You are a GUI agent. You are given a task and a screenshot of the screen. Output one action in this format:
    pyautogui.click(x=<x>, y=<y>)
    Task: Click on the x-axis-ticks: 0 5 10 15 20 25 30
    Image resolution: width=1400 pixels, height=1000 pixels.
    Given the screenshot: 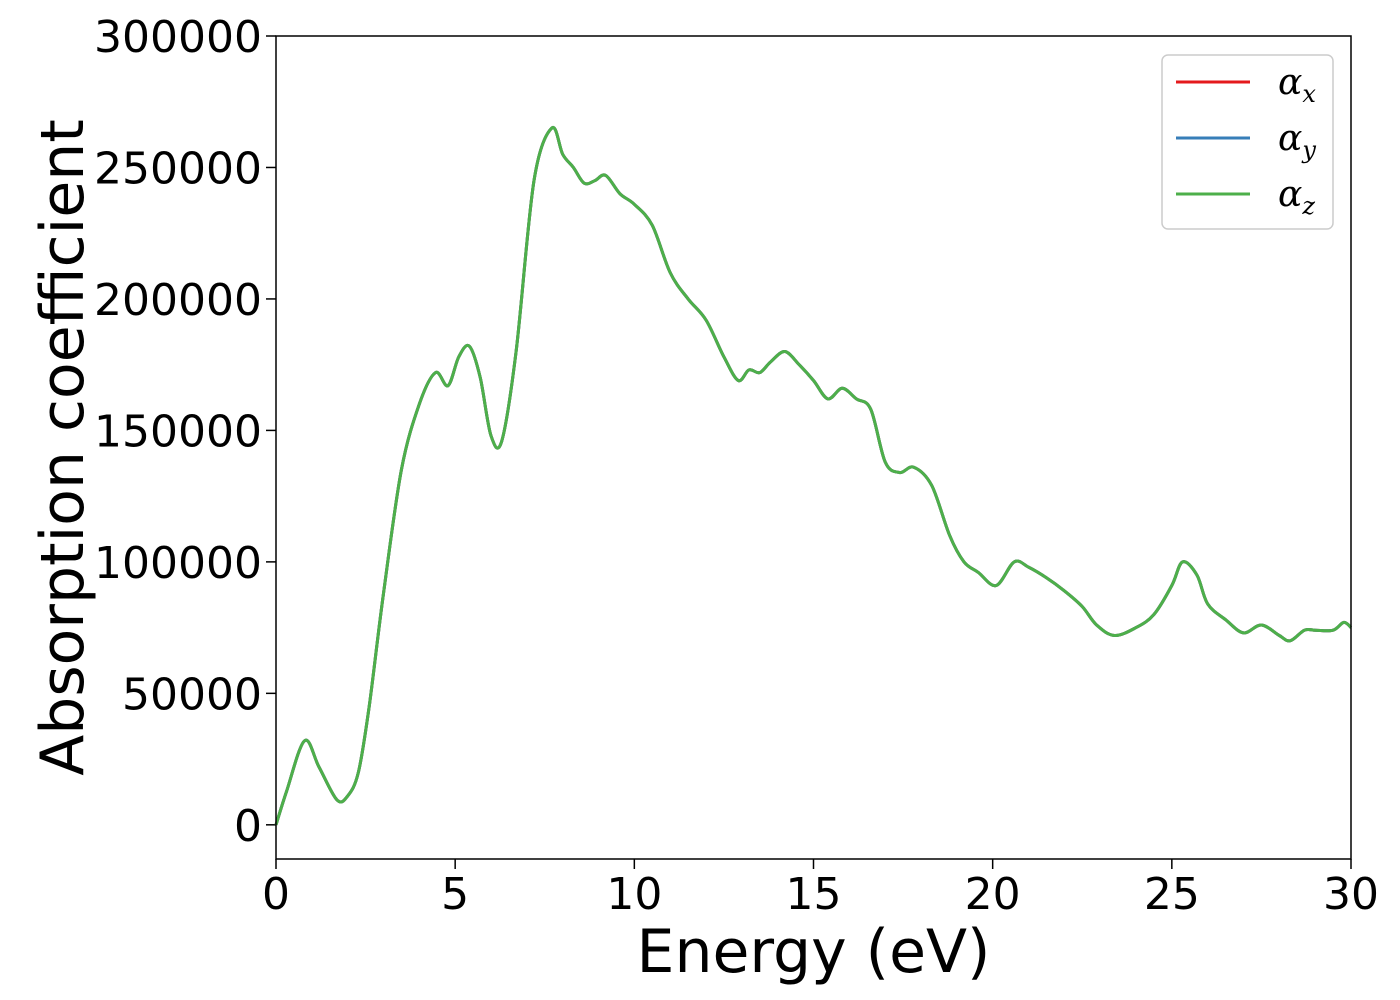 What is the action you would take?
    pyautogui.click(x=820, y=889)
    